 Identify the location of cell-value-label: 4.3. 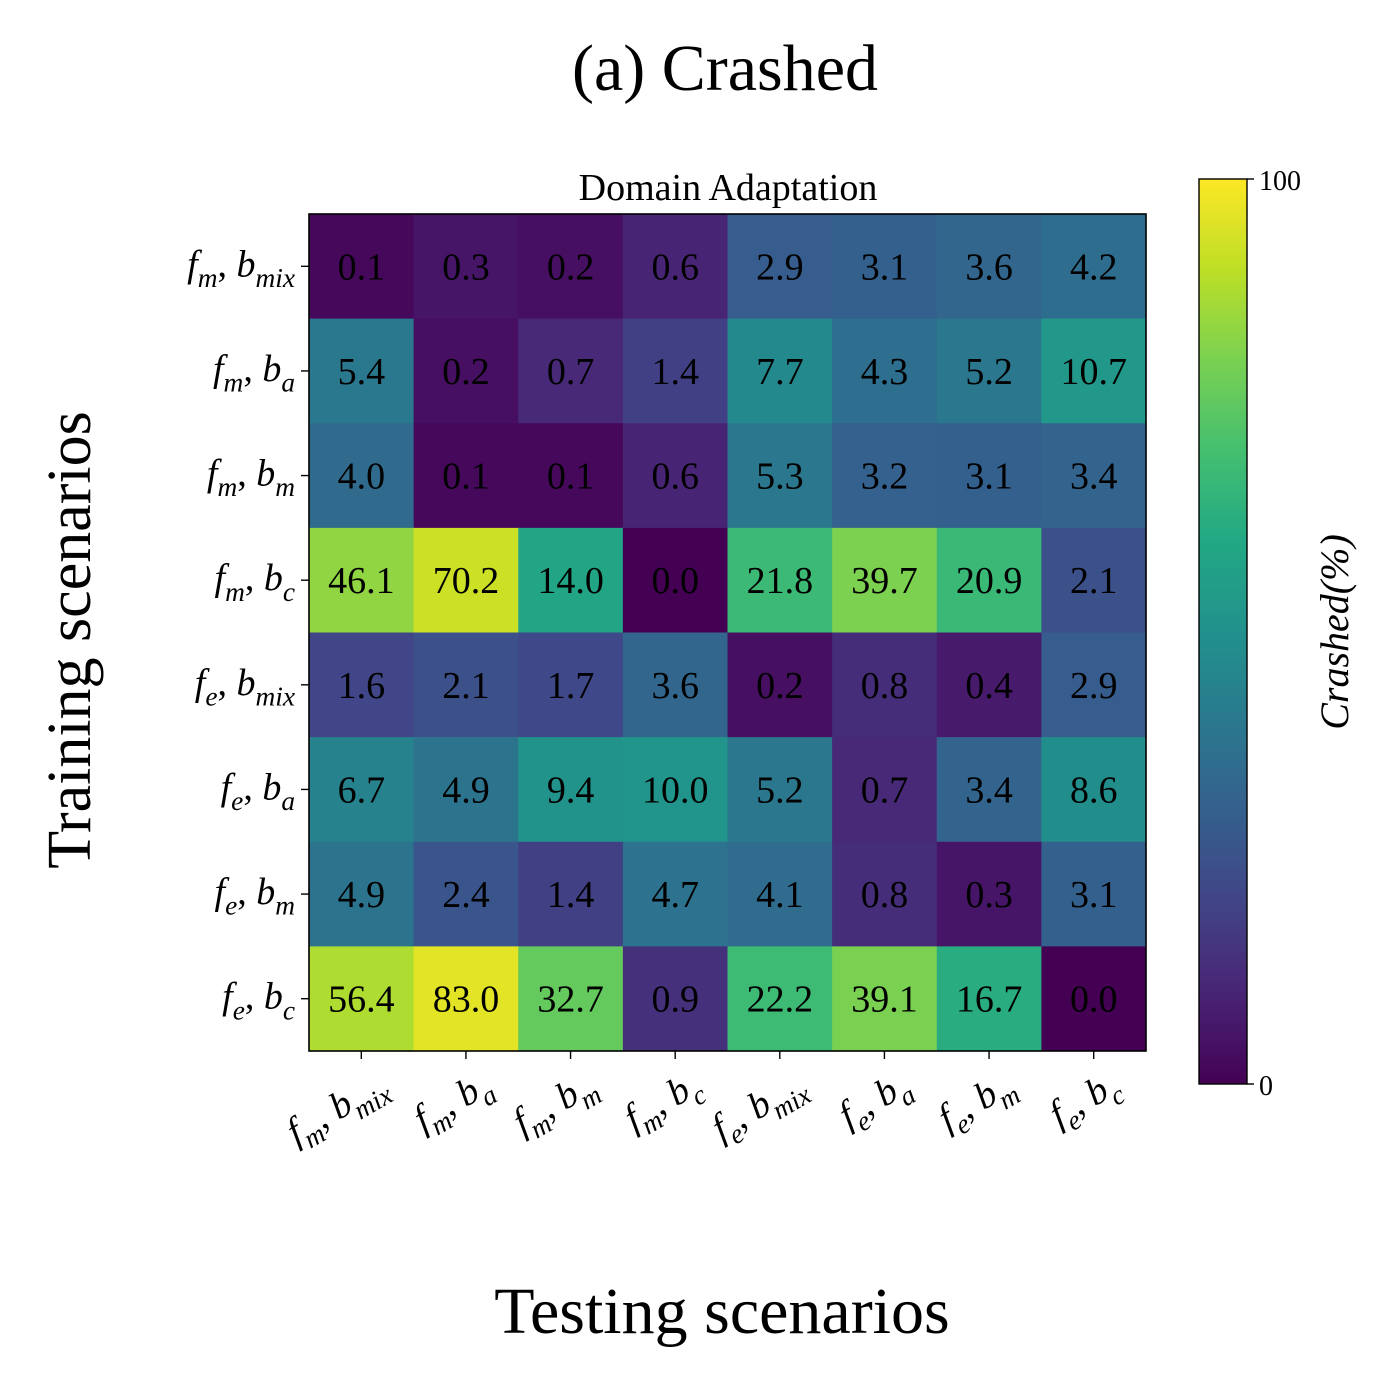
(885, 372).